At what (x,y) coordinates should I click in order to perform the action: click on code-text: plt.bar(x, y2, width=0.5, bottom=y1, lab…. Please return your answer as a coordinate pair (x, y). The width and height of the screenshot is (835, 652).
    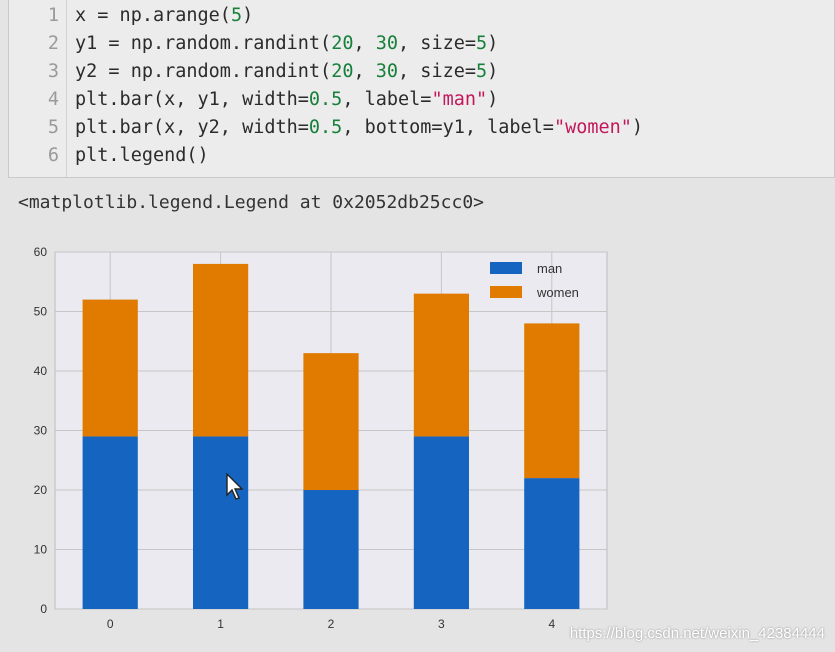
    Looking at the image, I should click on (359, 127).